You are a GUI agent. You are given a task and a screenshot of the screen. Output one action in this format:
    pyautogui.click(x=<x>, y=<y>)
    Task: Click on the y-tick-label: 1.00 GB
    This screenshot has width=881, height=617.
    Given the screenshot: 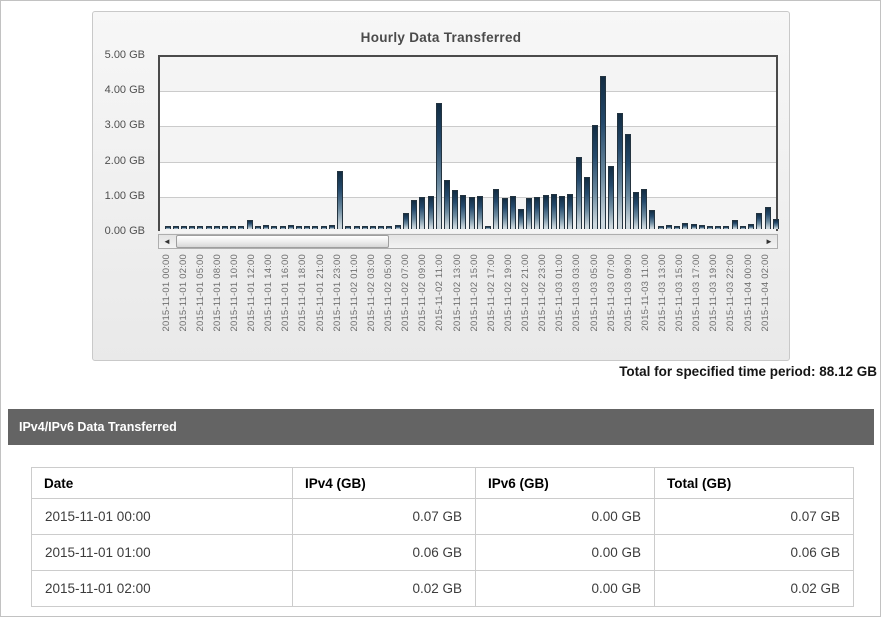 What is the action you would take?
    pyautogui.click(x=124, y=195)
    